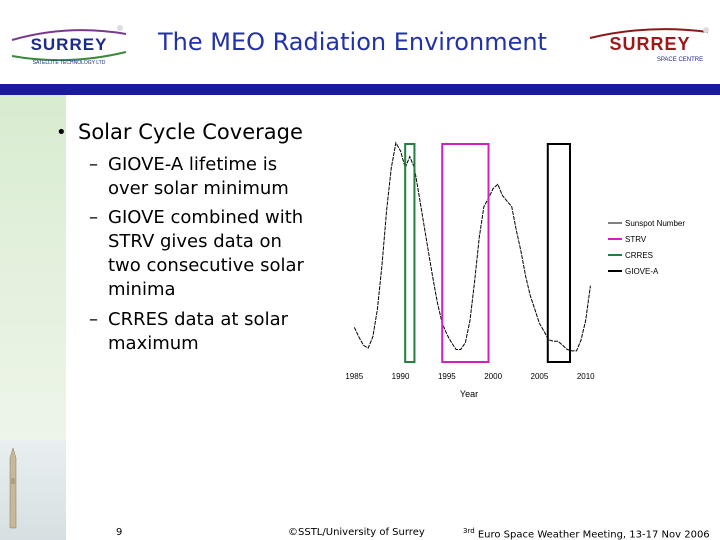 The height and width of the screenshot is (540, 720). I want to click on legend-label: STRV, so click(636, 239).